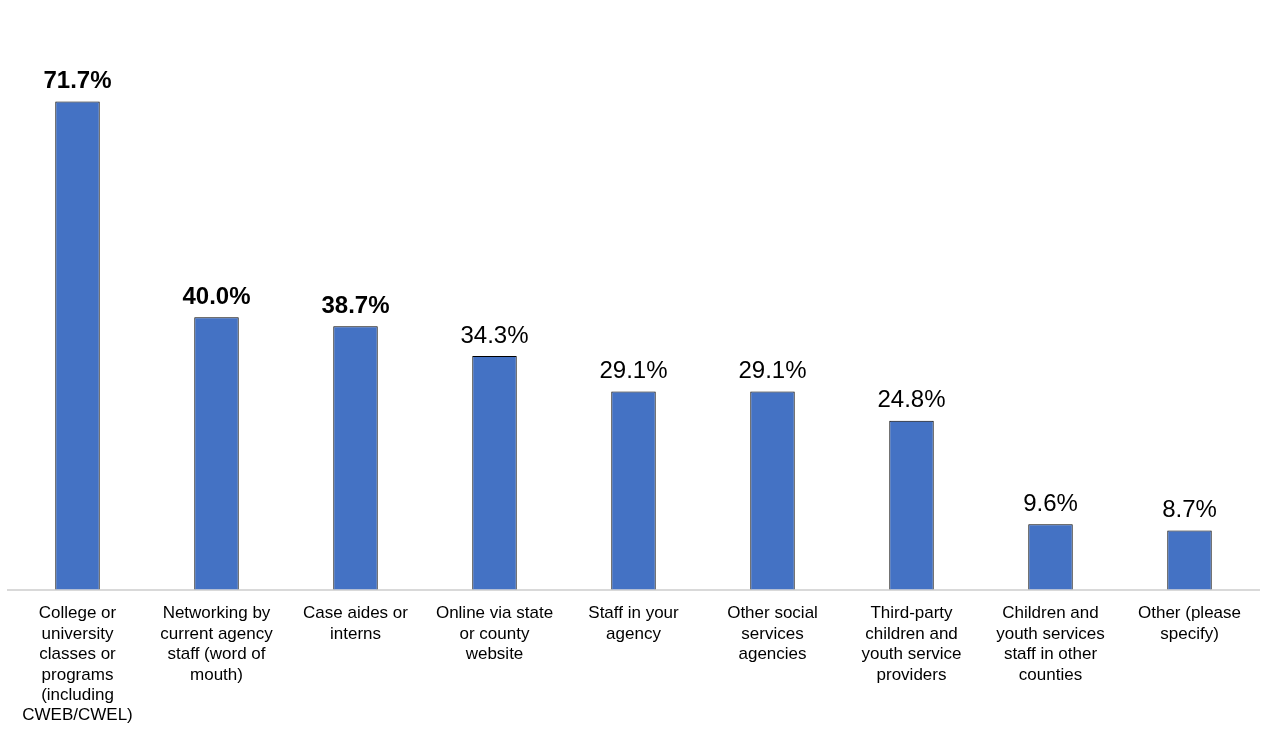 Image resolution: width=1261 pixels, height=742 pixels. I want to click on x-tick-label: Case aides or interns, so click(356, 623).